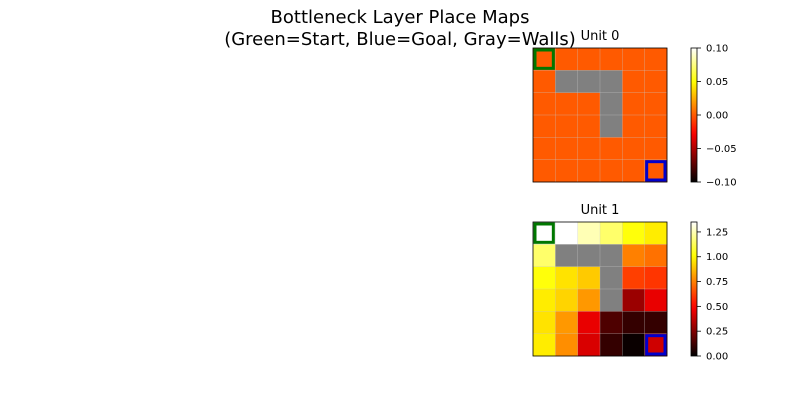 This screenshot has width=800, height=400. What do you see at coordinates (717, 257) in the screenshot?
I see `colorbar-tick-label: 1.00` at bounding box center [717, 257].